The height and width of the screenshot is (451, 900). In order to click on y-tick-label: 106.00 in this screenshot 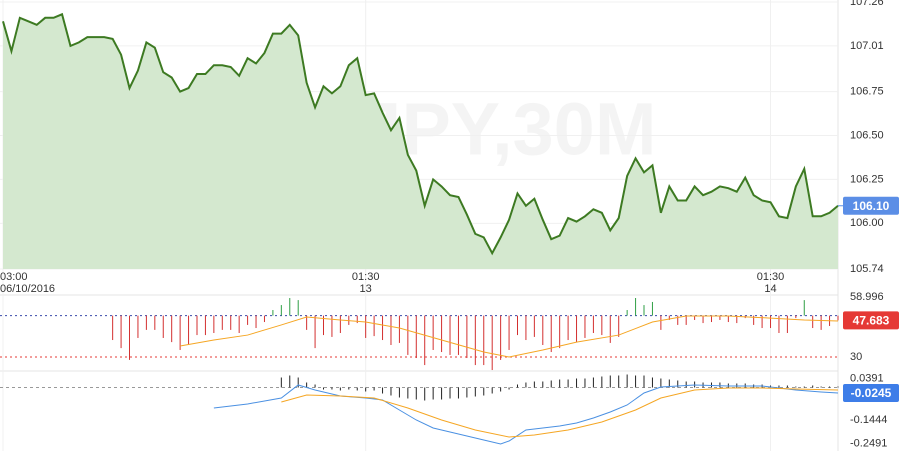, I will do `click(867, 223)`.